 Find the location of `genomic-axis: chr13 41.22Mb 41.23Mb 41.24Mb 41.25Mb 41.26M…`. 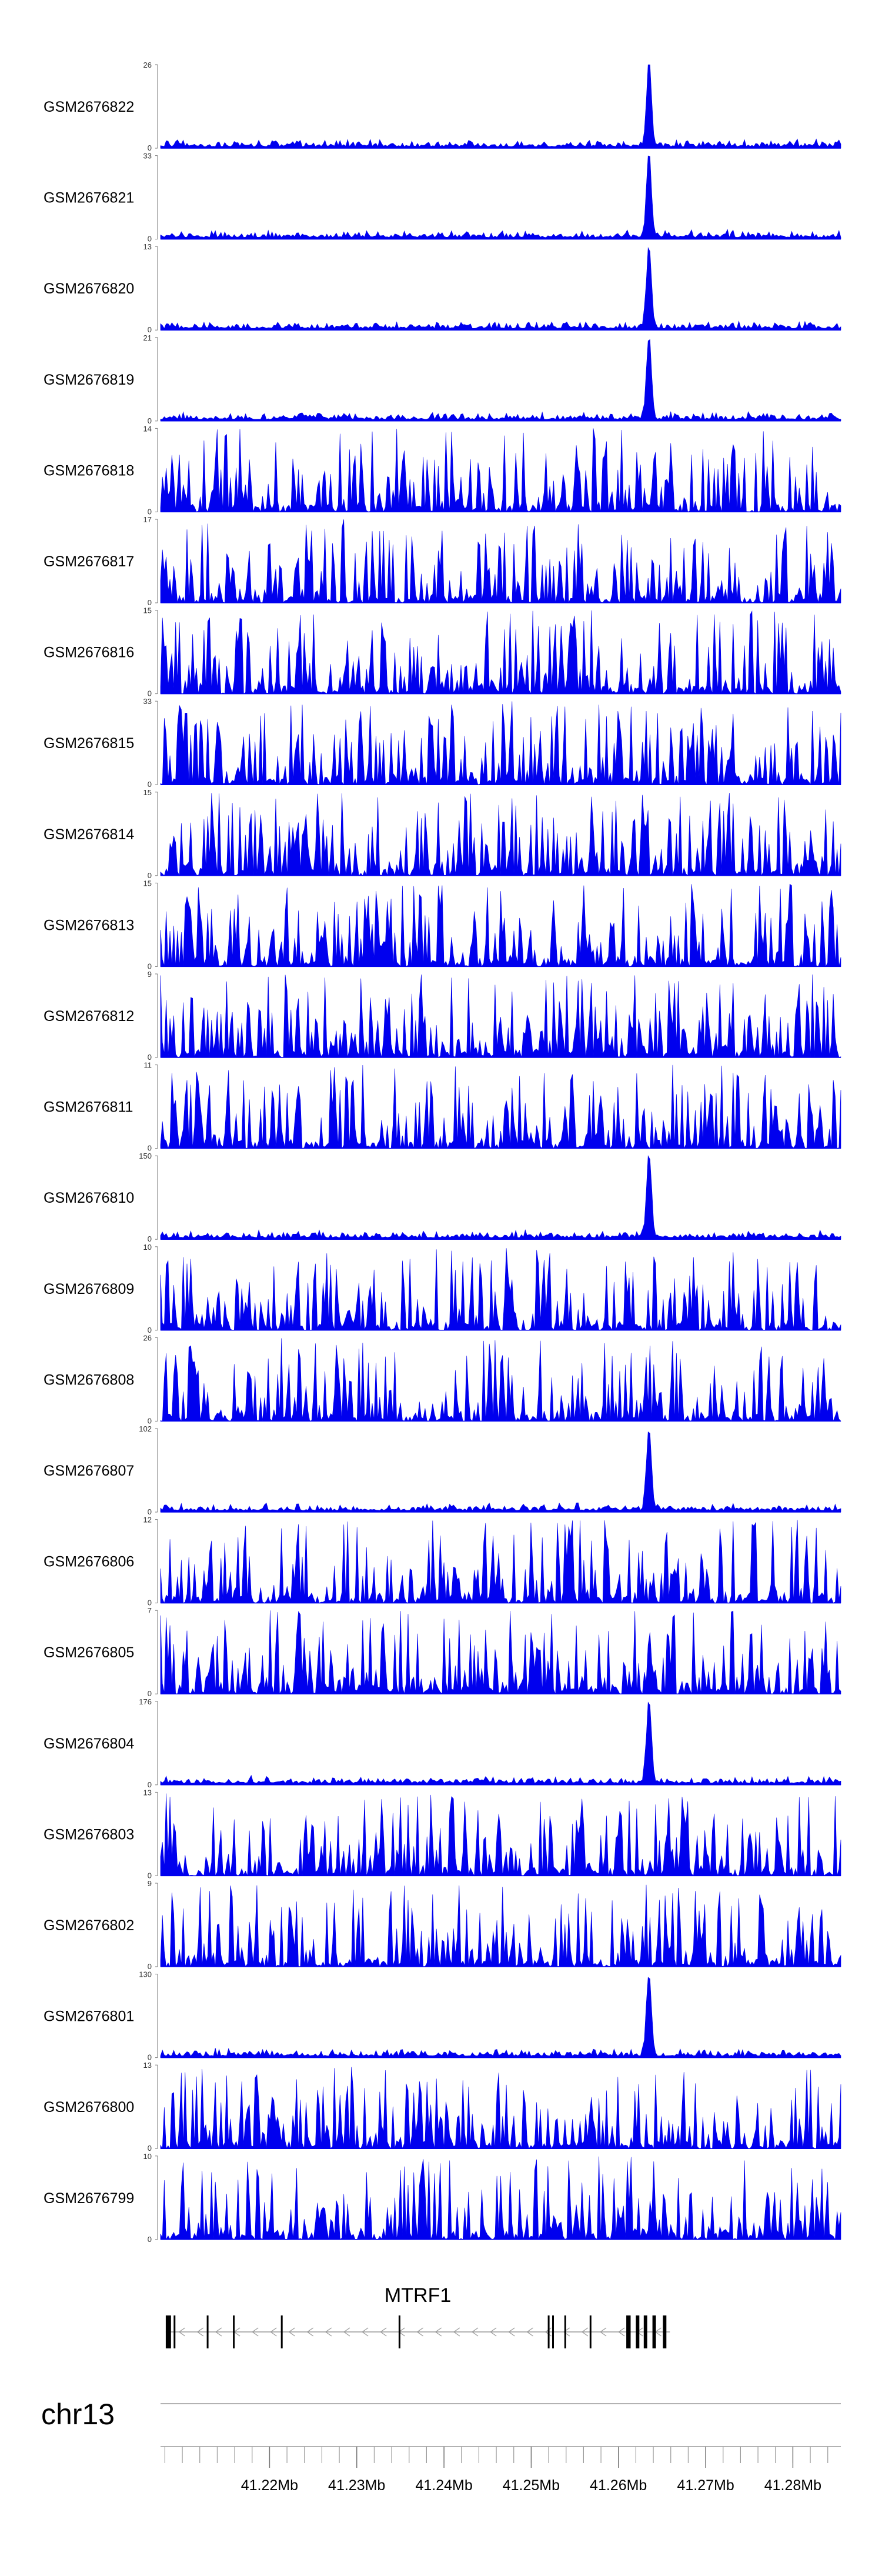

genomic-axis: chr13 41.22Mb 41.23Mb 41.24Mb 41.25Mb 41.26M… is located at coordinates (441, 2446).